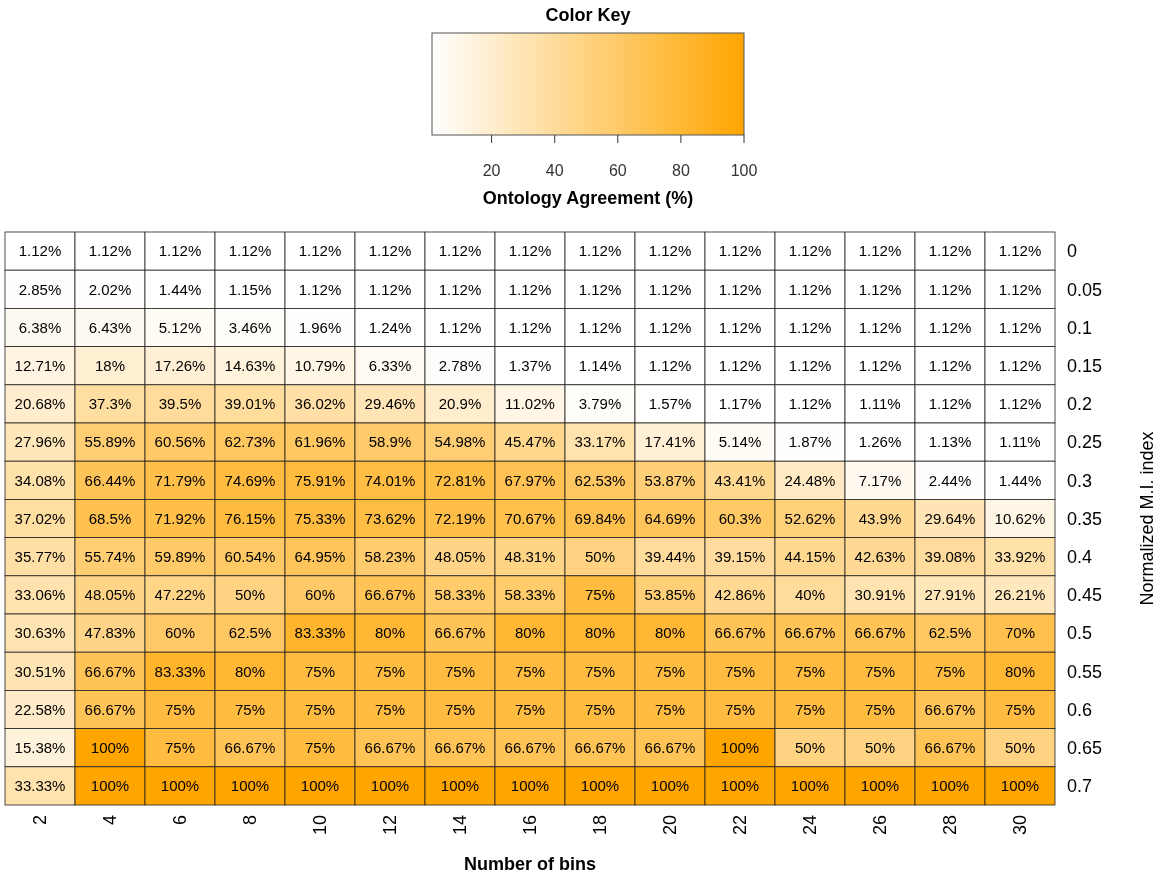 The width and height of the screenshot is (1168, 877). What do you see at coordinates (320, 556) in the screenshot?
I see `data-label: 64.95%` at bounding box center [320, 556].